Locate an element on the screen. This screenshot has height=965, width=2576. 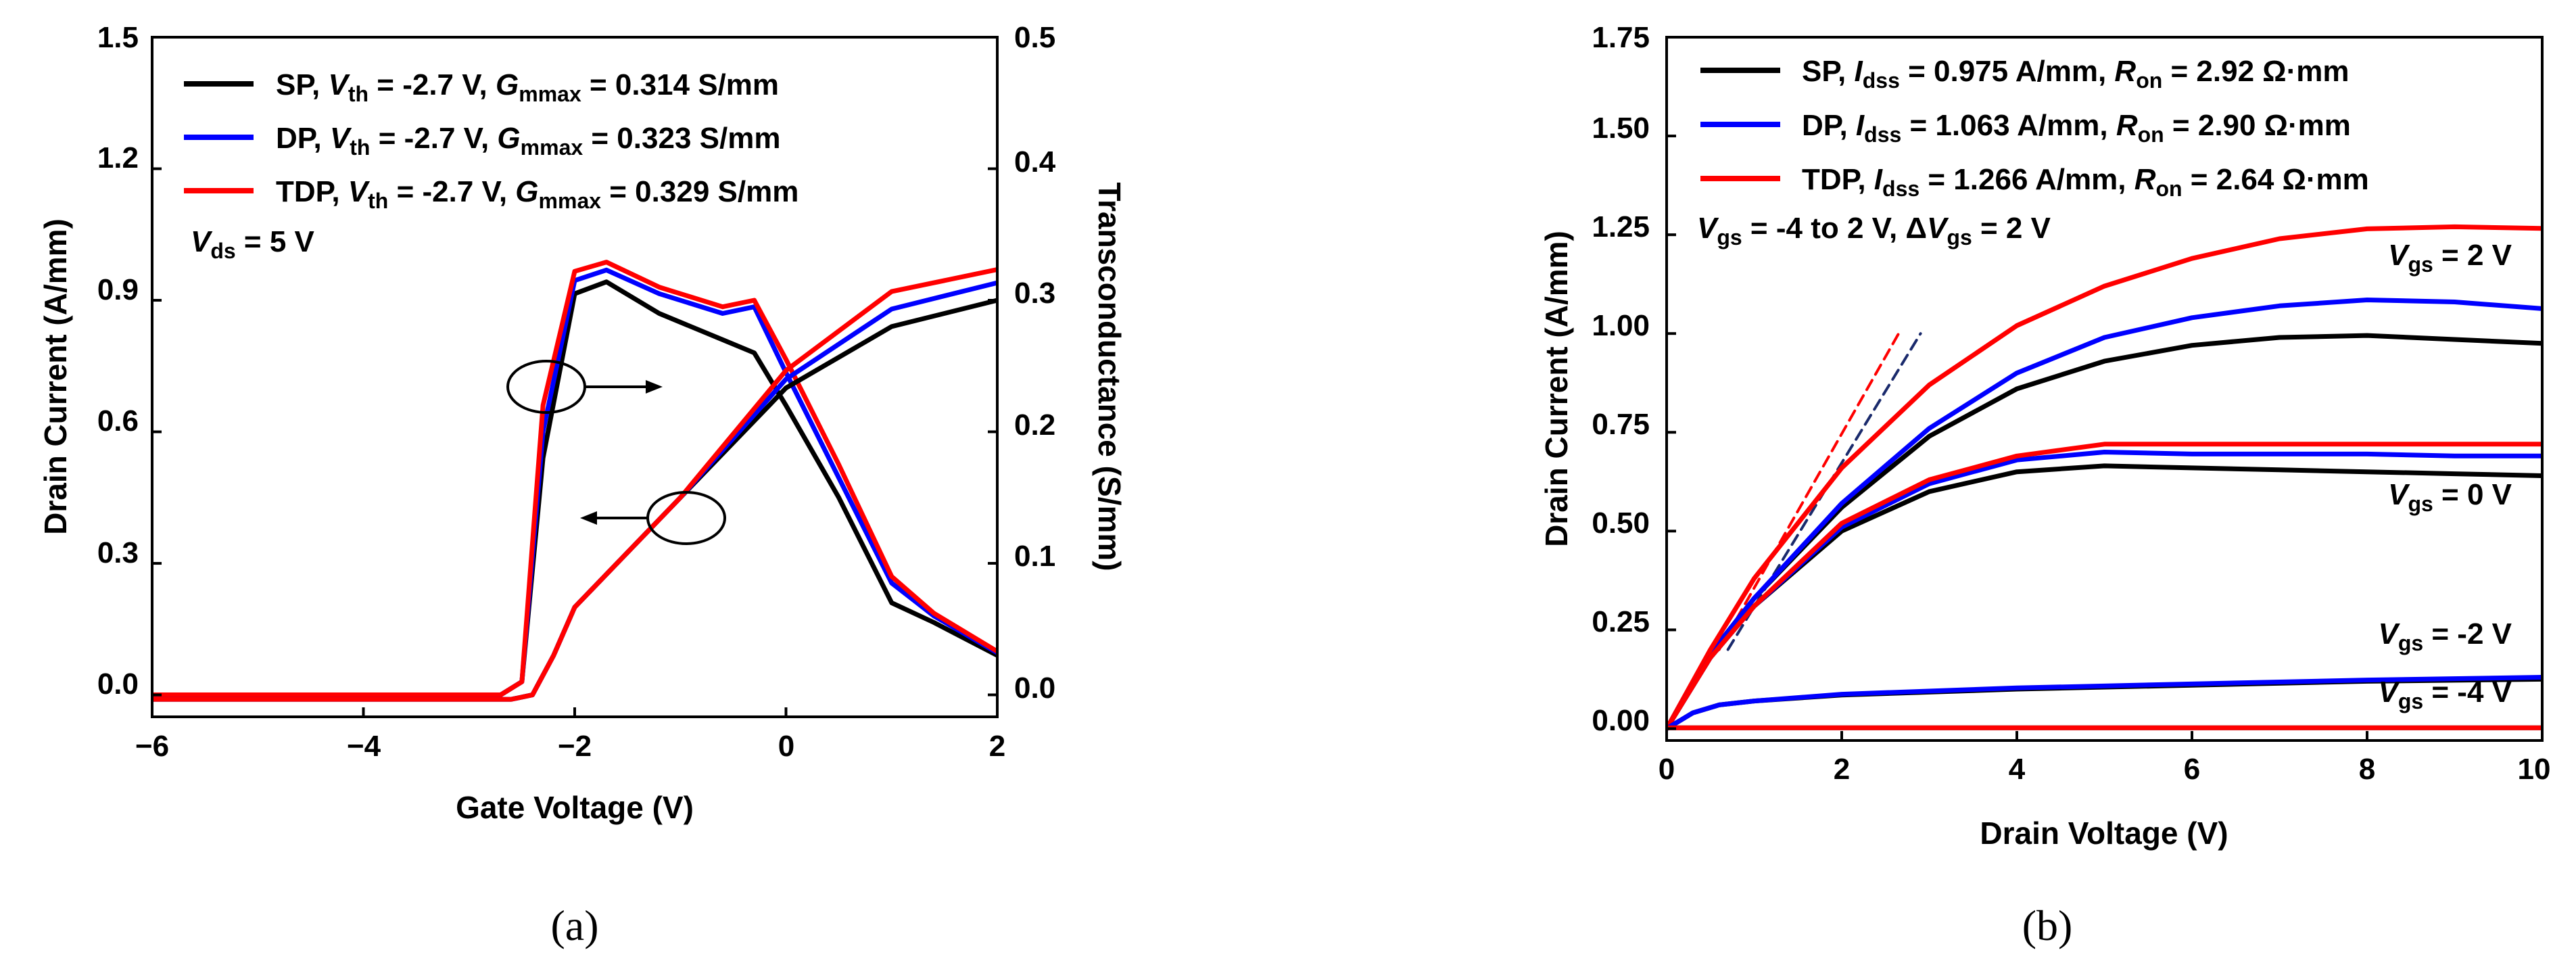
gm-series-sp is located at coordinates (574, 488).